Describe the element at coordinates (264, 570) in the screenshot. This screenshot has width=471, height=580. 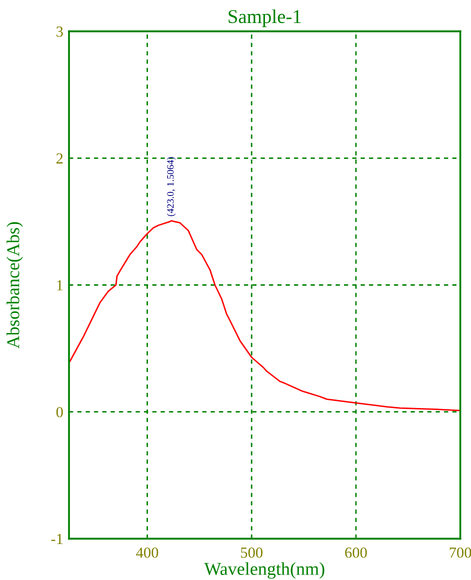
I see `x-axis-title: Wavelength(nm)` at that location.